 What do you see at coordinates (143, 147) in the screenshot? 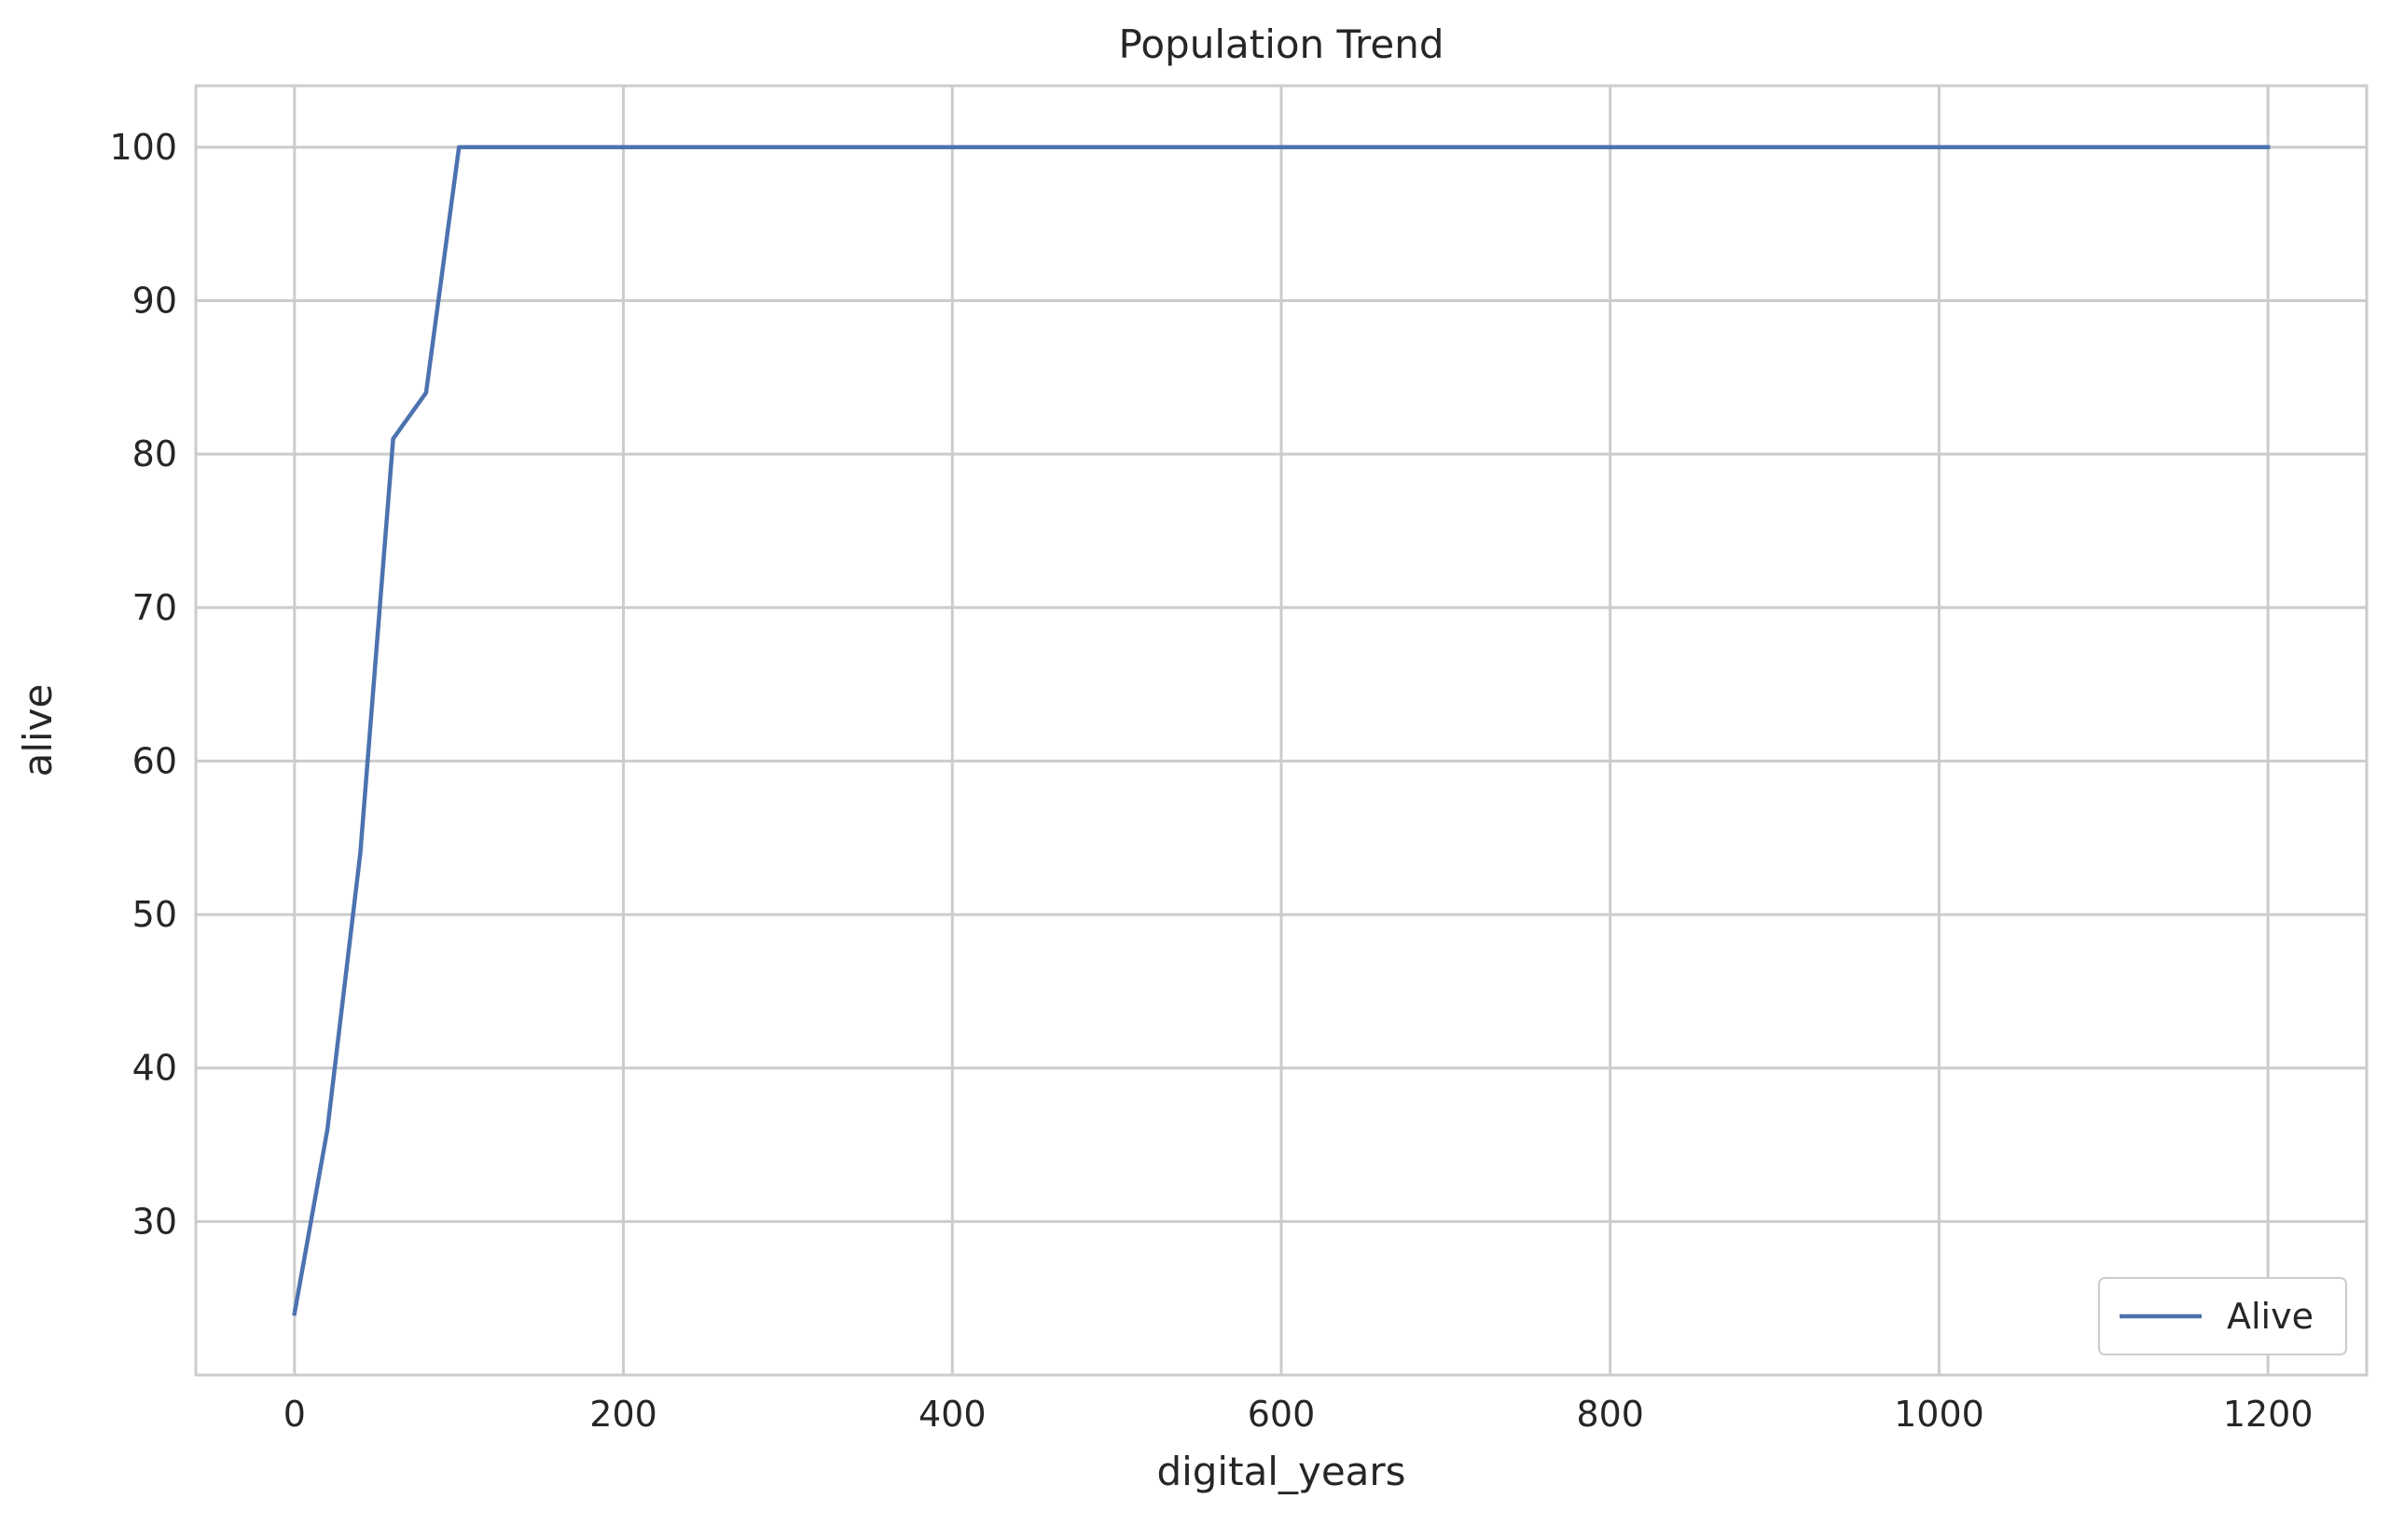
I see `y-tick-label: 100` at bounding box center [143, 147].